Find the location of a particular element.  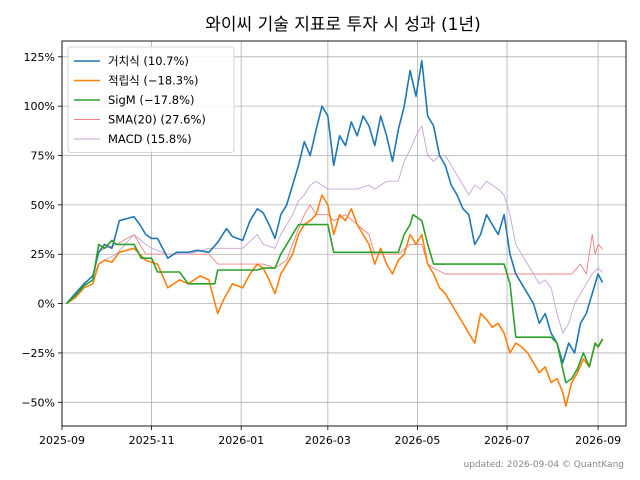

legend-box is located at coordinates (151, 99).